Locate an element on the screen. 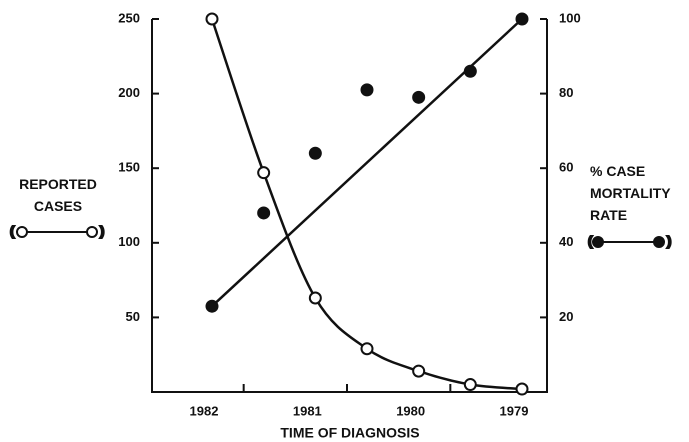 Image resolution: width=689 pixels, height=442 pixels. y2-tick-label: 100 is located at coordinates (570, 17).